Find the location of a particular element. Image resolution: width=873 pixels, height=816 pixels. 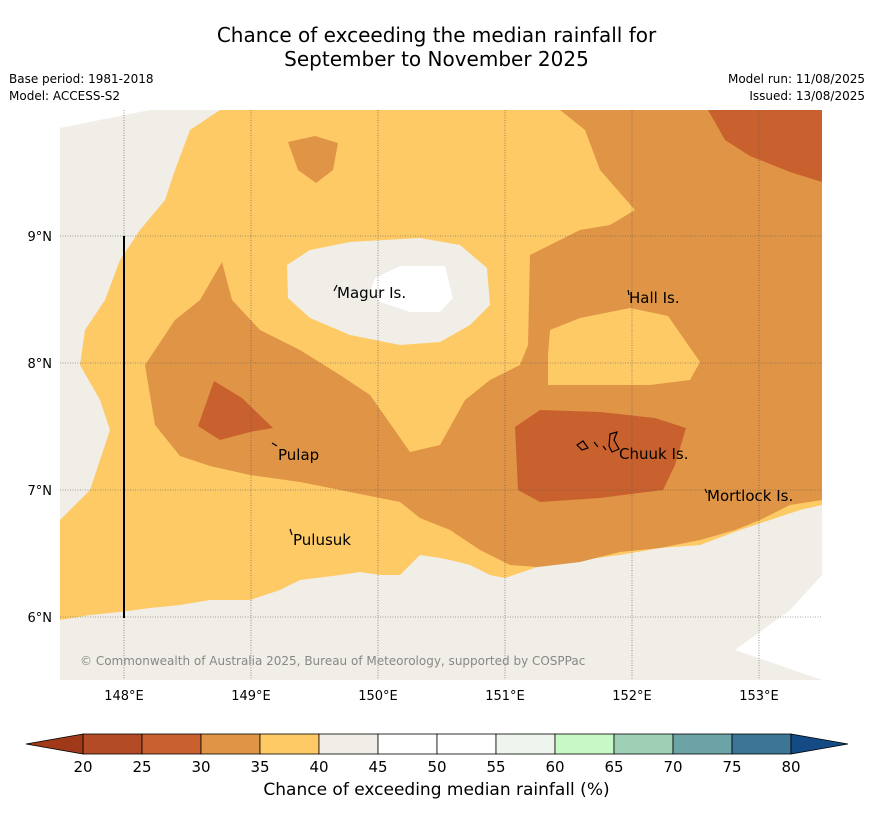

place-magur: Magur Is. is located at coordinates (371, 293).